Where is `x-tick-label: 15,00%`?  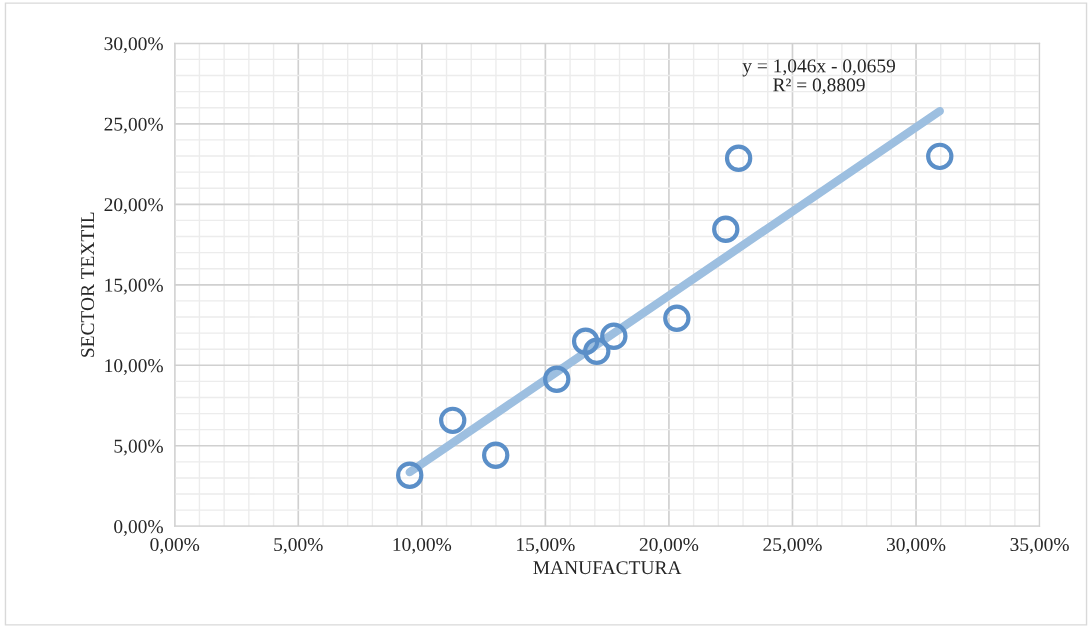 x-tick-label: 15,00% is located at coordinates (546, 545).